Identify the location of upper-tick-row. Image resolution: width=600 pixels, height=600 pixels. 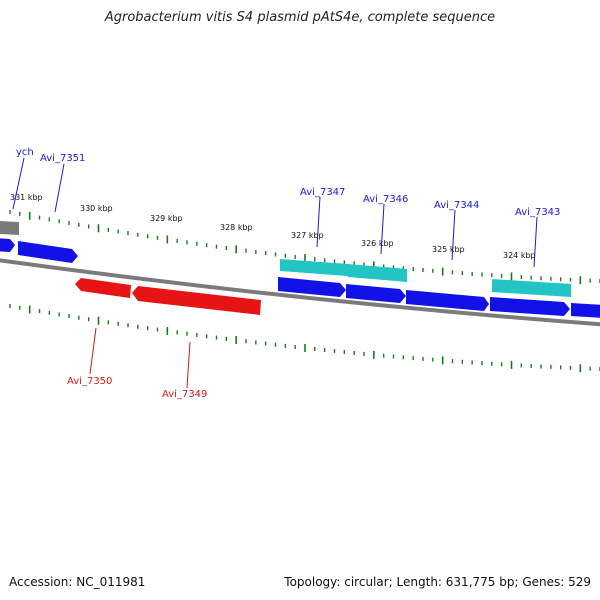
(304, 247).